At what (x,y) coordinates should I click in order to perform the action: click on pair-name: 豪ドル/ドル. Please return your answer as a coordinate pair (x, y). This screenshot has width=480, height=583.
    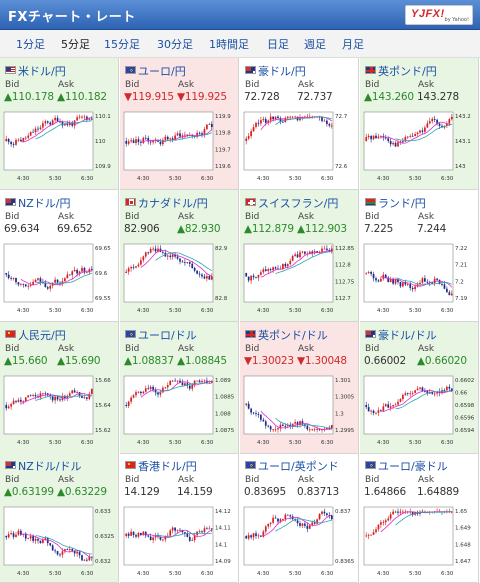
    Looking at the image, I should click on (407, 335).